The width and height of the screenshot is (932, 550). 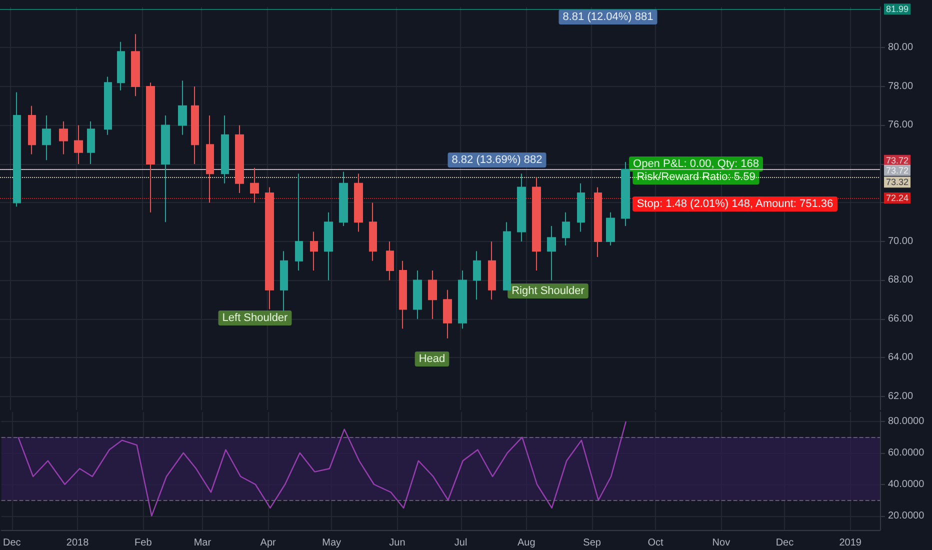 What do you see at coordinates (656, 543) in the screenshot?
I see `x-tick-label: Oct` at bounding box center [656, 543].